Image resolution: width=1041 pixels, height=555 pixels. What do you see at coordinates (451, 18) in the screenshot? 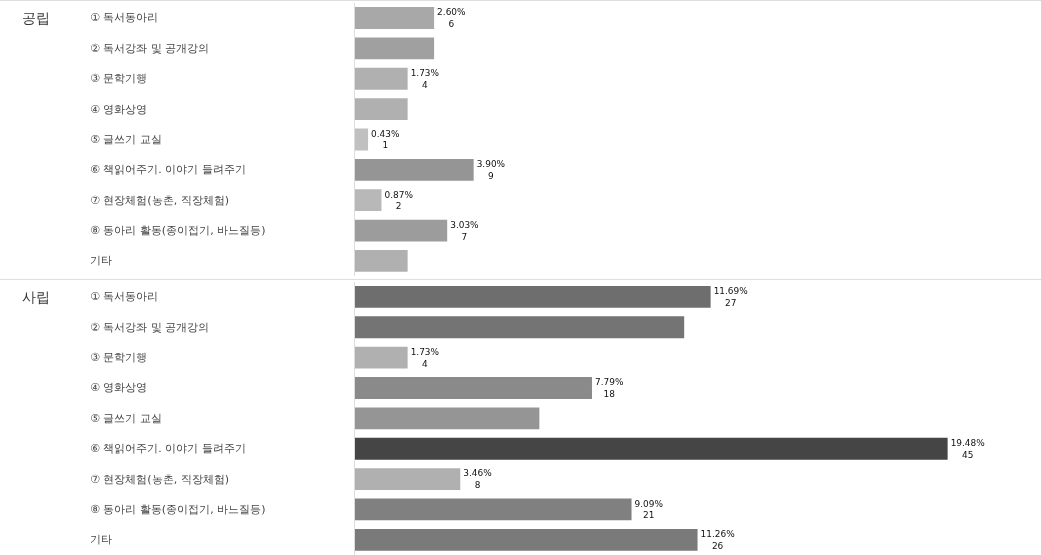
I see `data-label: 2.60% 6` at bounding box center [451, 18].